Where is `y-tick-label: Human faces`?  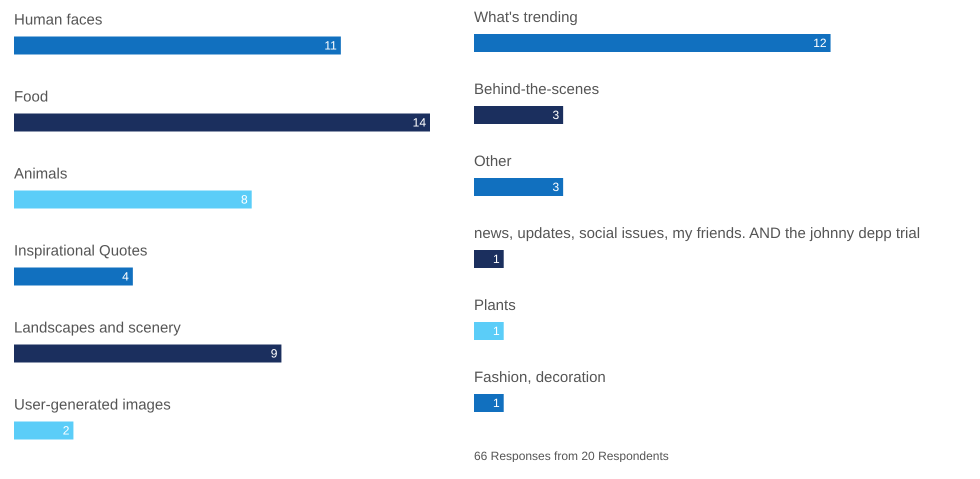
y-tick-label: Human faces is located at coordinates (58, 20).